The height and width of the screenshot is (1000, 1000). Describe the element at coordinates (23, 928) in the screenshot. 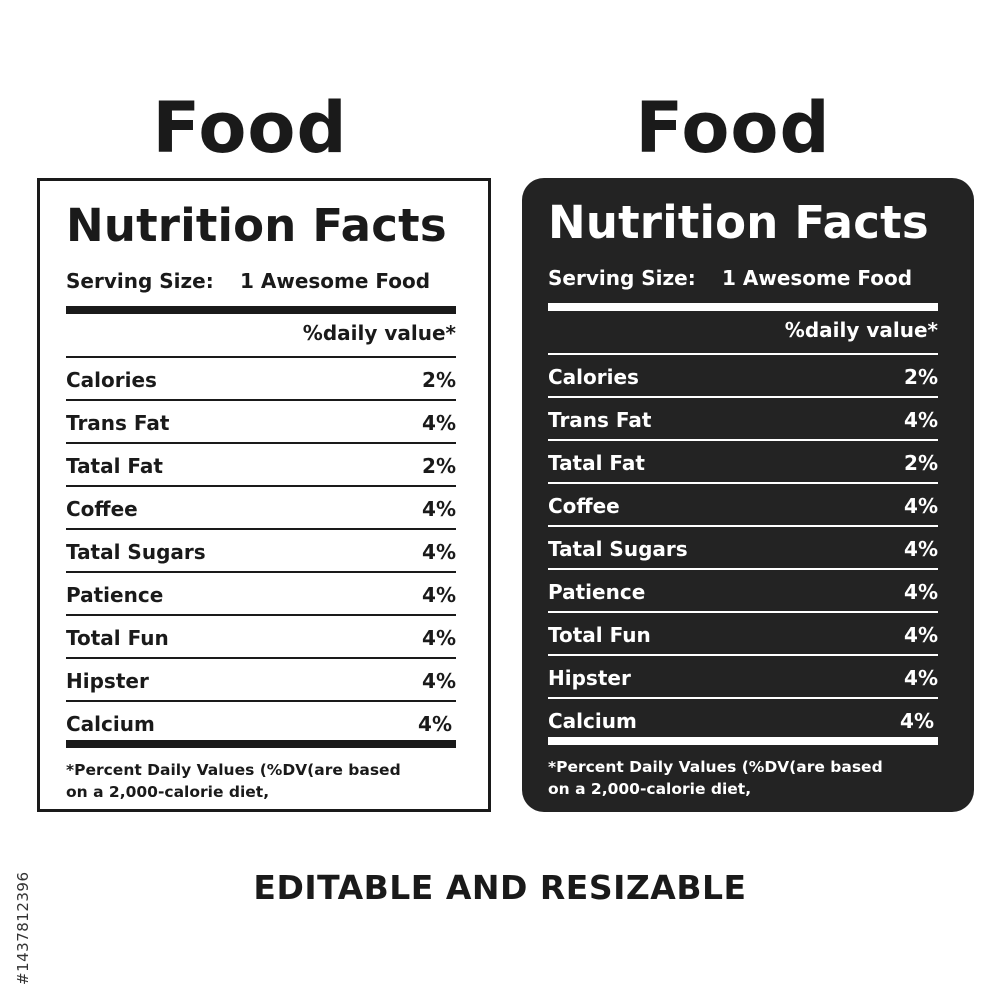

I see `stock-id: #1437812396` at that location.